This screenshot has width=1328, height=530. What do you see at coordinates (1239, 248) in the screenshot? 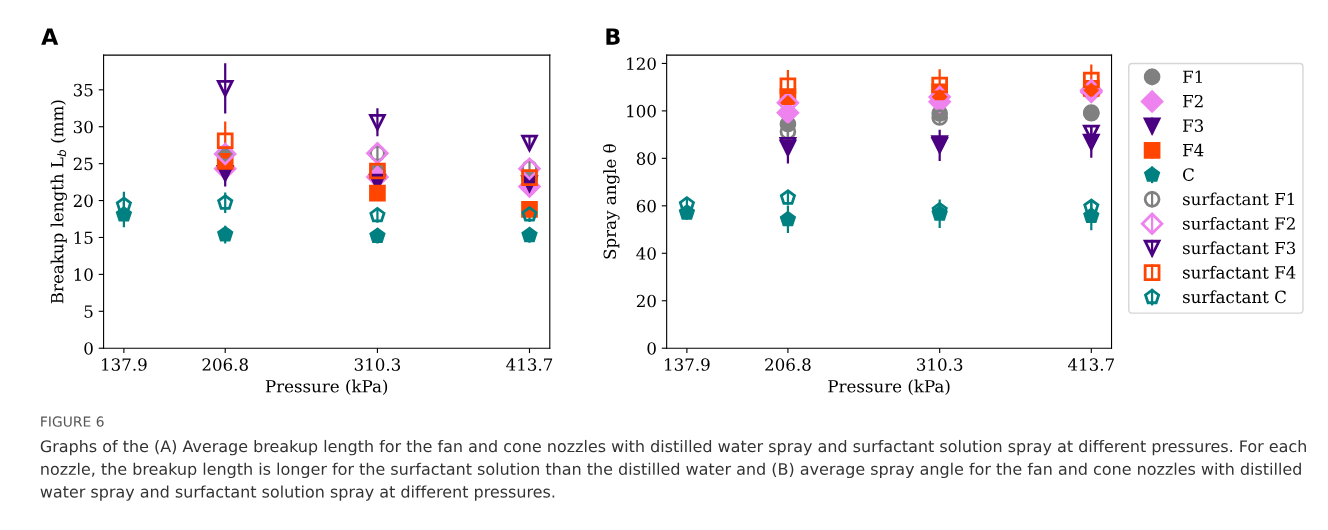
I see `legend-label: surfactant F3` at bounding box center [1239, 248].